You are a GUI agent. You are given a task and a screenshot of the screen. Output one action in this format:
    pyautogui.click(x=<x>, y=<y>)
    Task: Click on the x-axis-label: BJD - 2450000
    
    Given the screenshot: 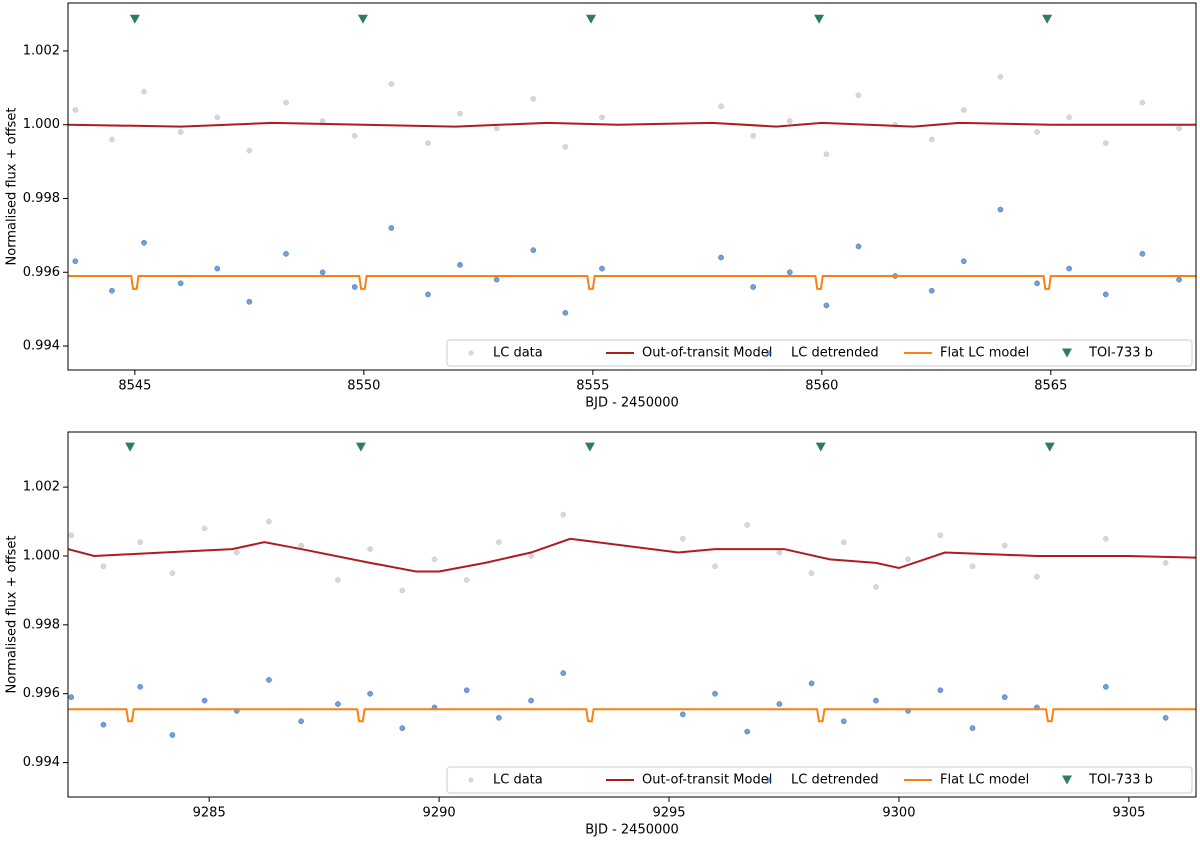 What is the action you would take?
    pyautogui.click(x=632, y=830)
    